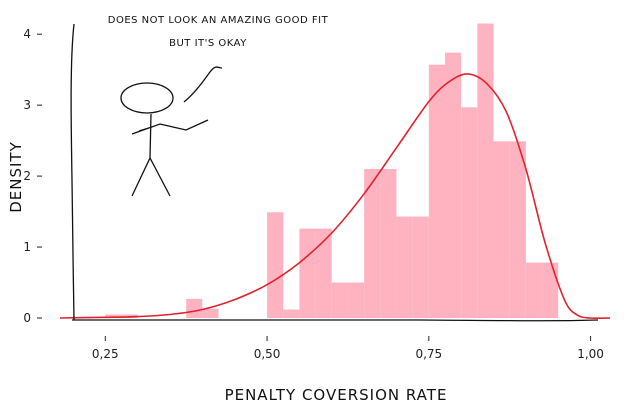  I want to click on speech-line, so click(203, 84).